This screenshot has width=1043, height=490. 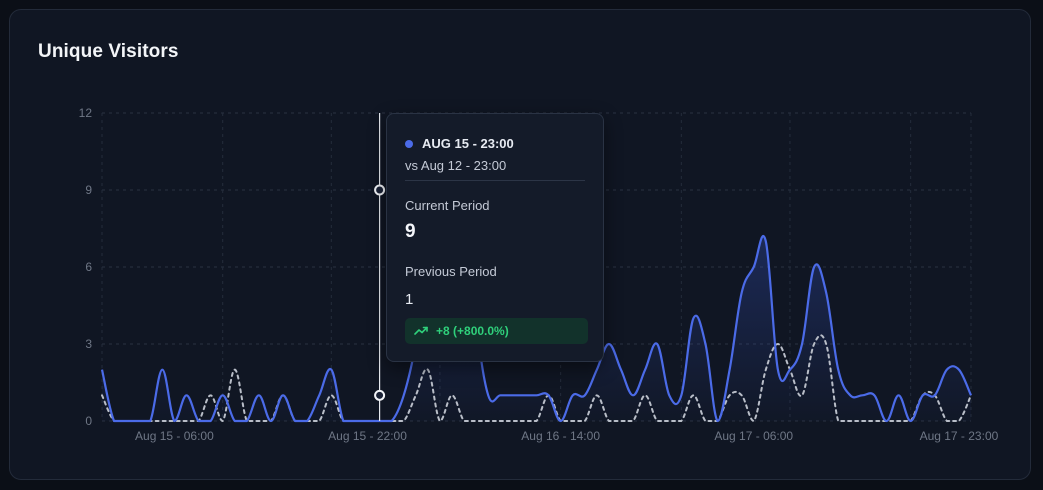 I want to click on y-tick-label: 9, so click(x=88, y=190).